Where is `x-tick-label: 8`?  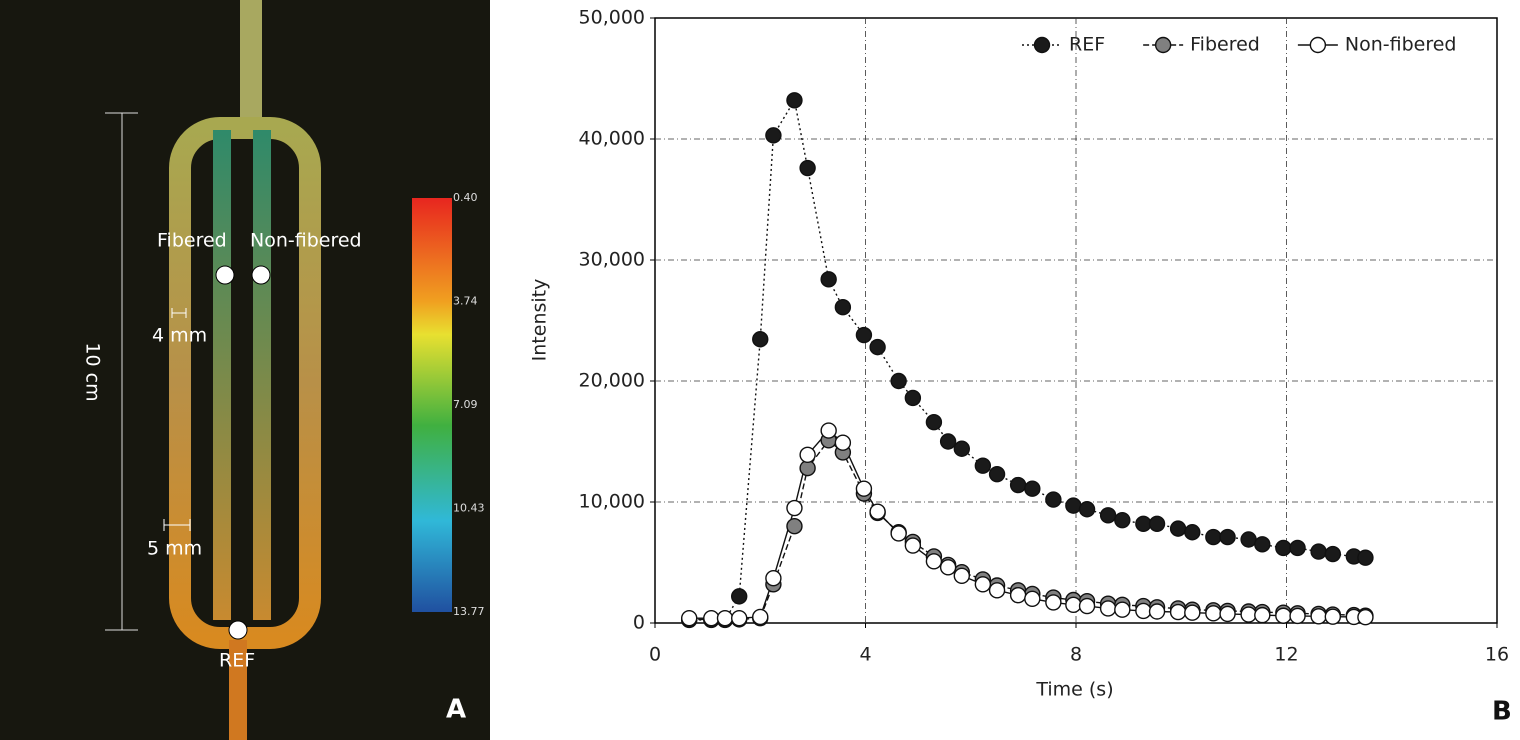
x-tick-label: 8 is located at coordinates (1076, 655).